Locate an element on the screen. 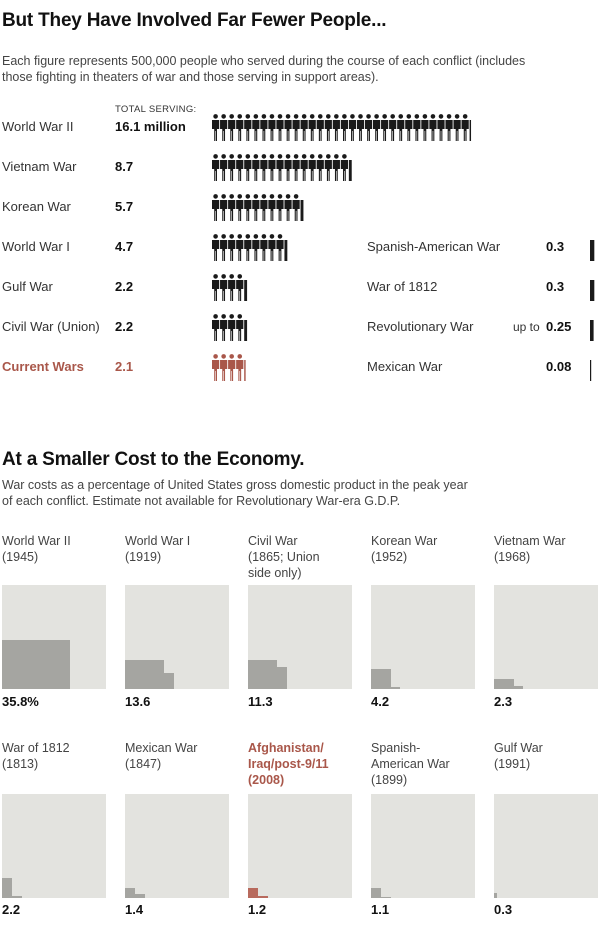  panel-title: World War I is located at coordinates (158, 541).